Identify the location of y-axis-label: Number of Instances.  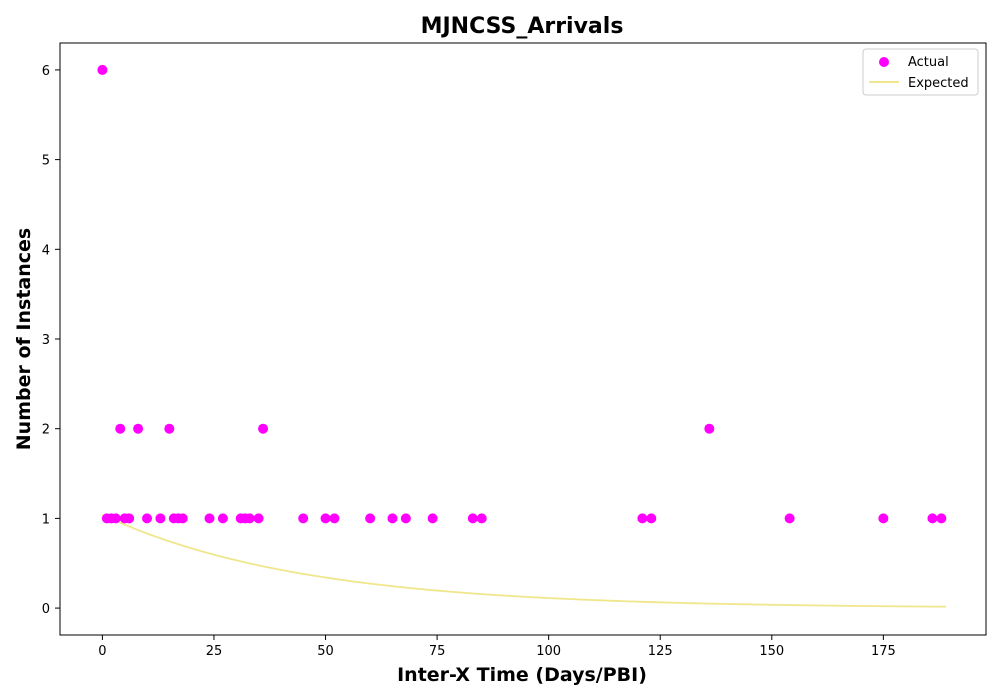
(24, 339).